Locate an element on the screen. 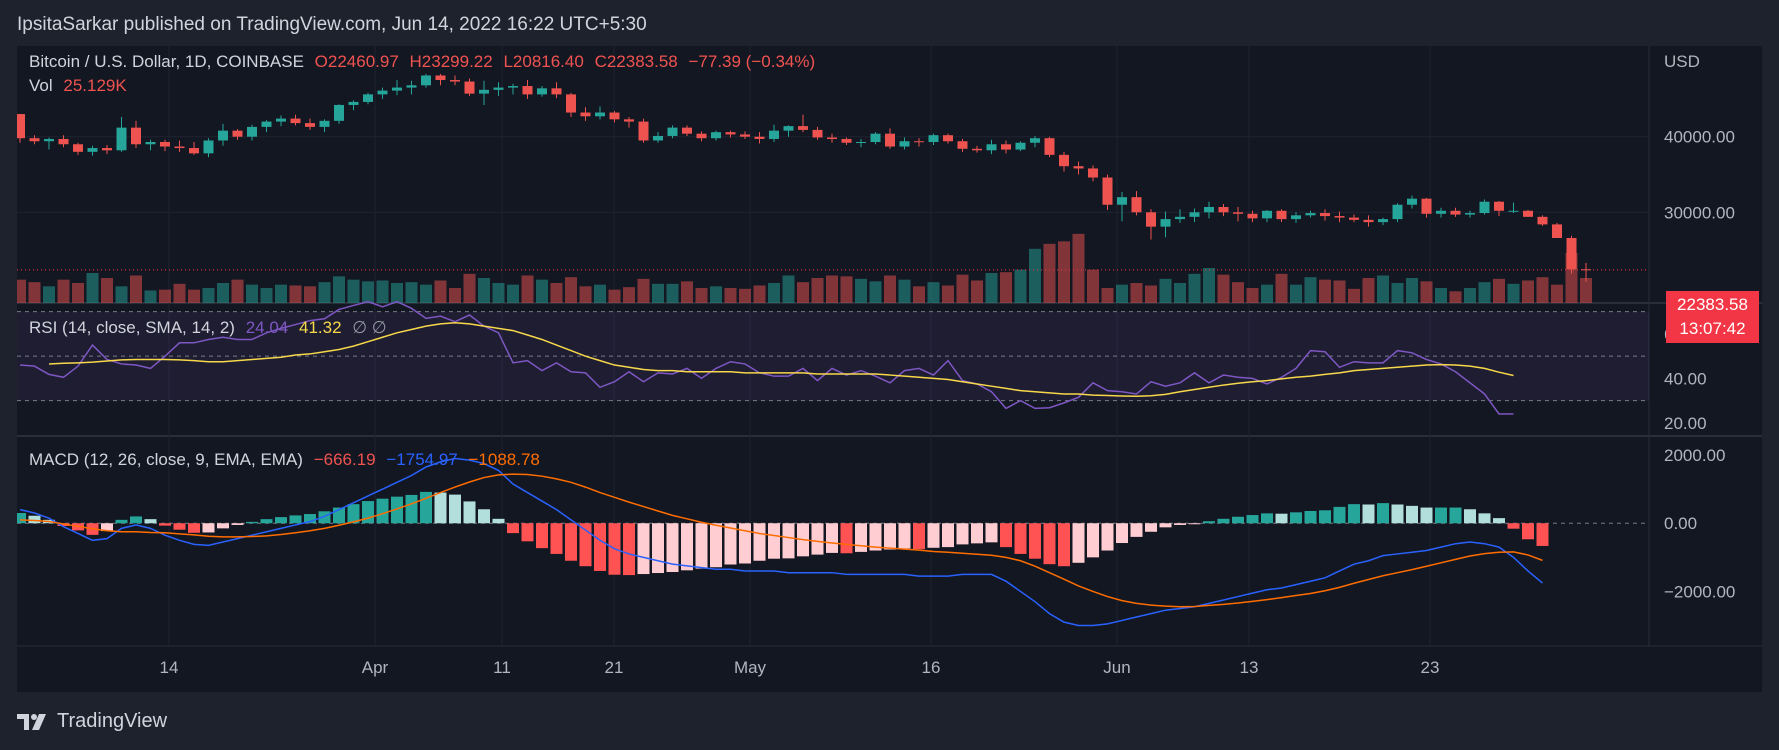 Image resolution: width=1779 pixels, height=750 pixels. time-tick-label: 11 is located at coordinates (502, 667).